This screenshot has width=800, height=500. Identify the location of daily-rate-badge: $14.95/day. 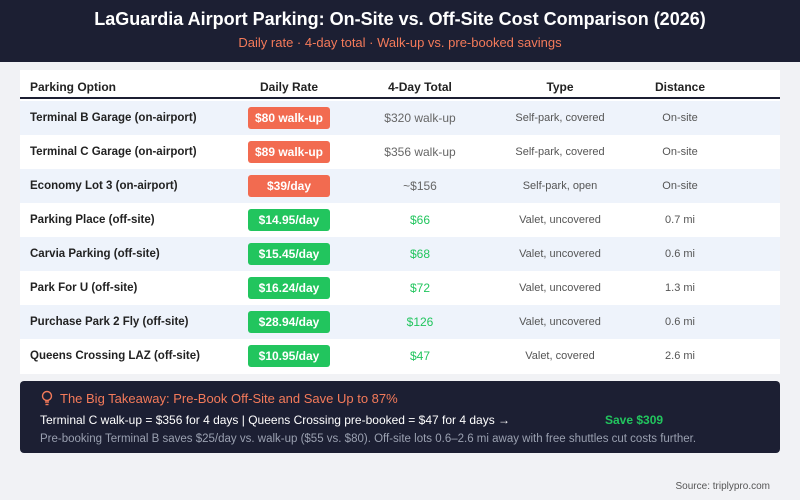
(289, 220).